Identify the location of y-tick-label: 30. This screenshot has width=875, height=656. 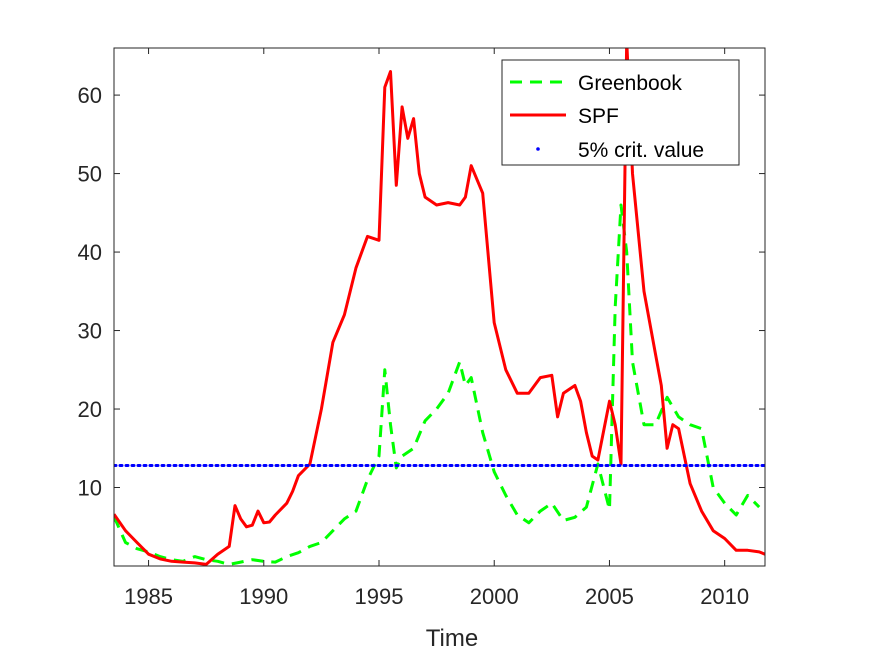
(90, 331).